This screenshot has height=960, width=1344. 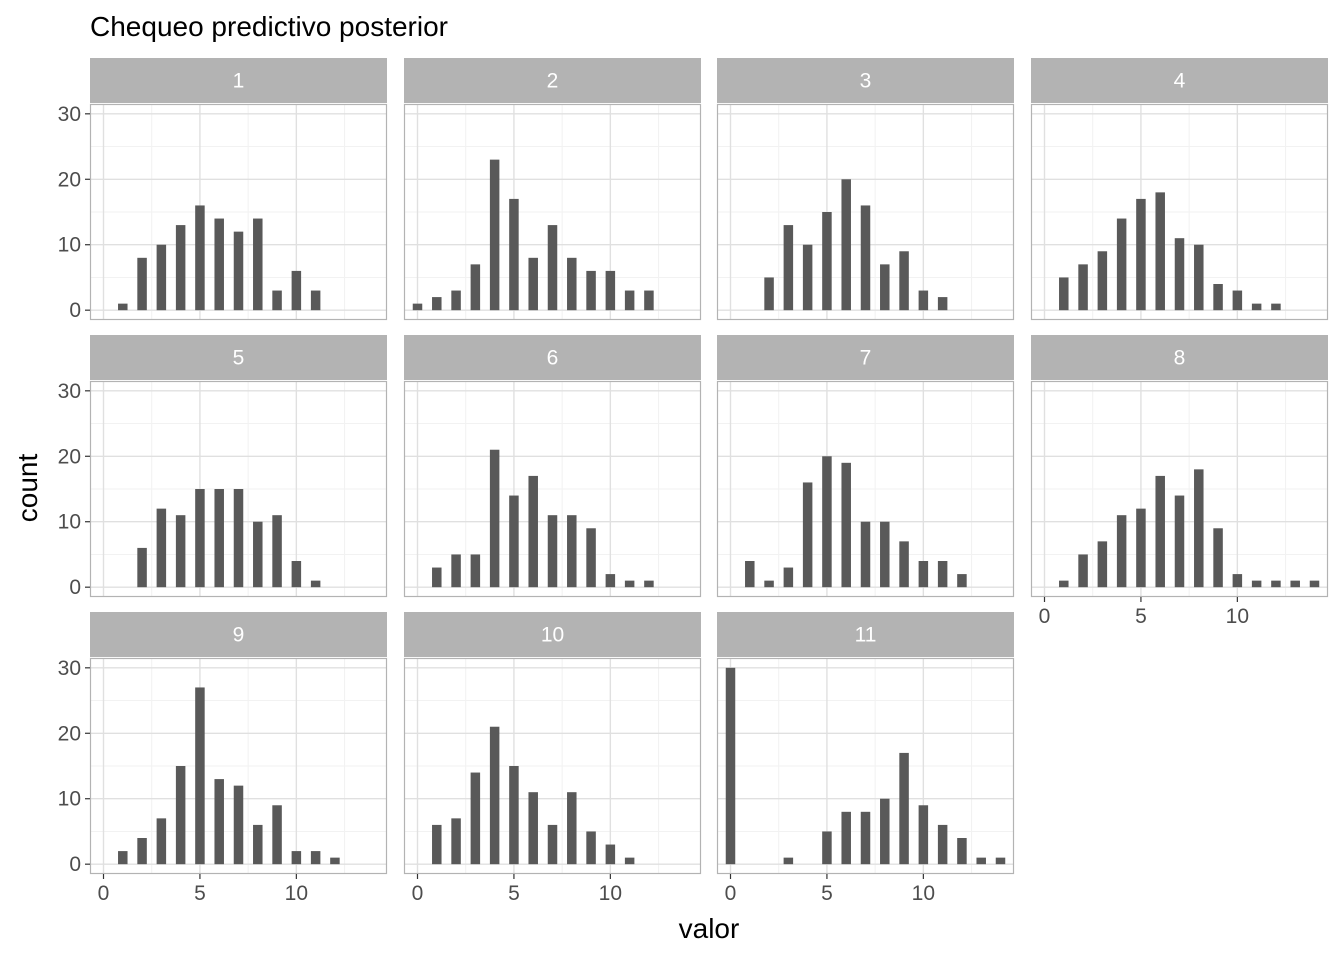 What do you see at coordinates (552, 466) in the screenshot?
I see `facet-panel-6: 6` at bounding box center [552, 466].